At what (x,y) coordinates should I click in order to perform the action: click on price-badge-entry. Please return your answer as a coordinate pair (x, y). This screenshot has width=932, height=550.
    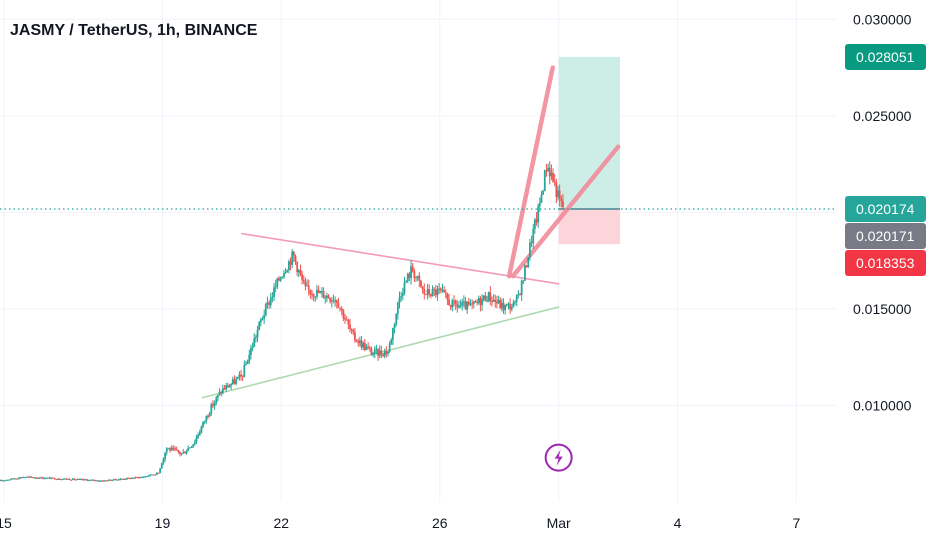
    Looking at the image, I should click on (885, 236).